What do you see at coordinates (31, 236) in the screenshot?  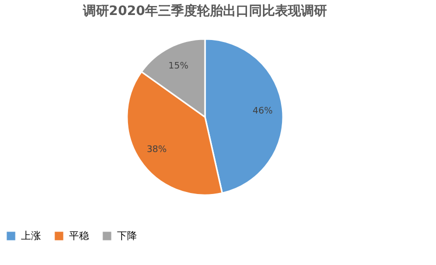 I see `legend-label: 上涨` at bounding box center [31, 236].